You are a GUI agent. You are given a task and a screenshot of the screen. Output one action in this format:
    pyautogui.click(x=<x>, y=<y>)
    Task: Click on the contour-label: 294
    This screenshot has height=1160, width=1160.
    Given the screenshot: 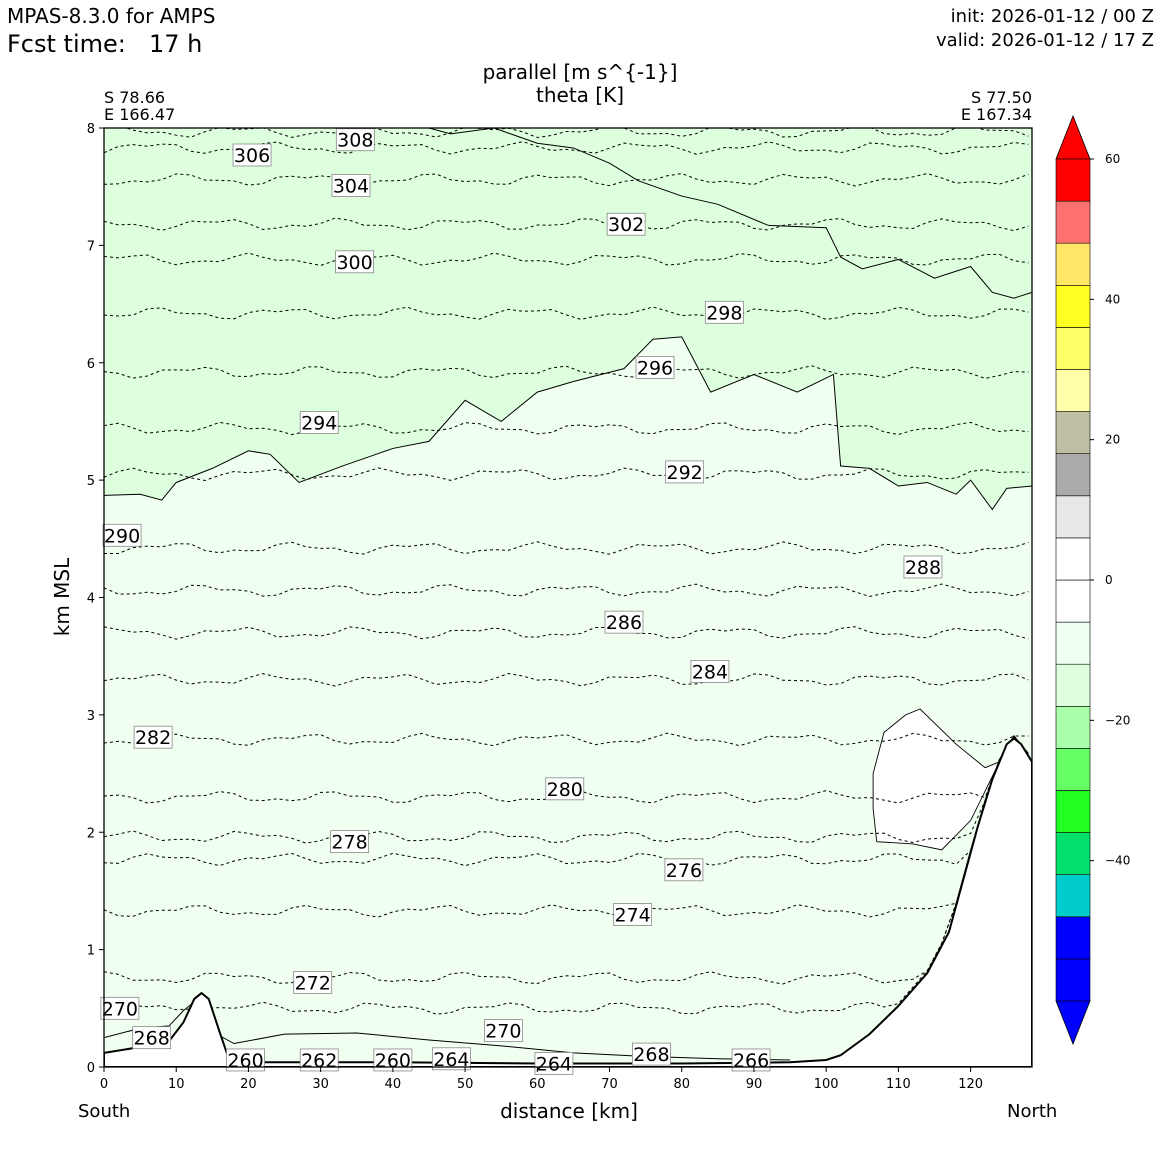 What is the action you would take?
    pyautogui.click(x=319, y=423)
    